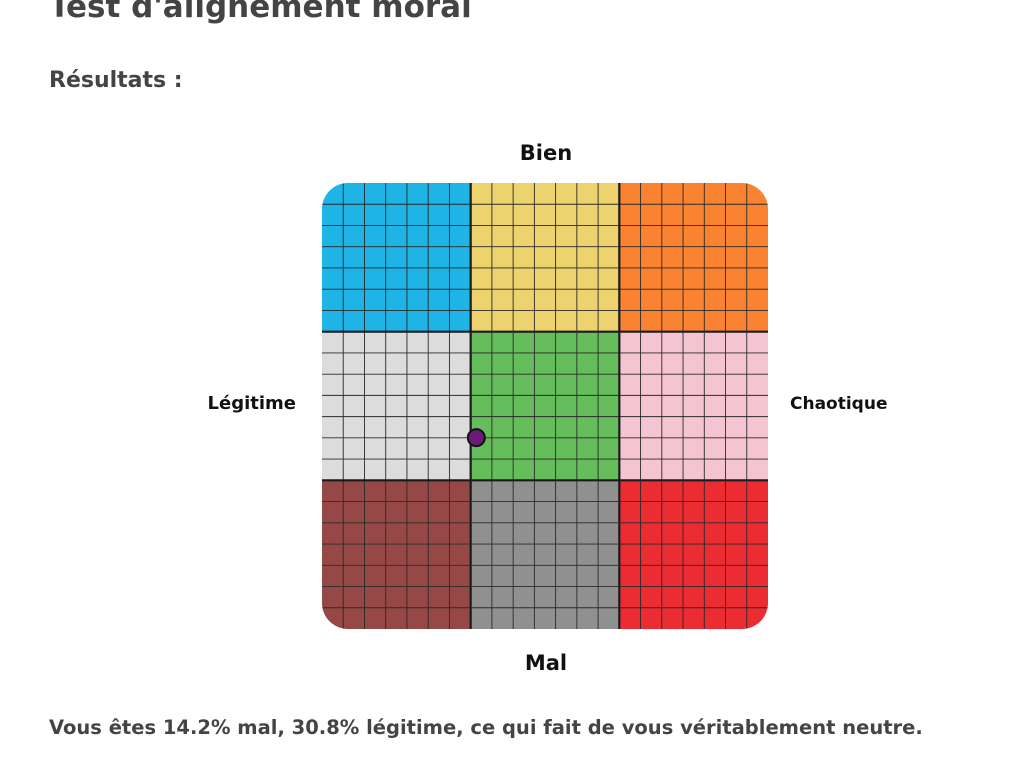 This screenshot has height=758, width=1024. Describe the element at coordinates (396, 406) in the screenshot. I see `alignment-cell-r1-c0` at that location.